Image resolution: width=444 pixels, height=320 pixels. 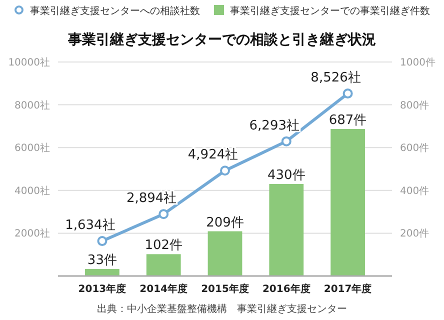 I want to click on y-tick-label: 4000社, so click(x=32, y=190).